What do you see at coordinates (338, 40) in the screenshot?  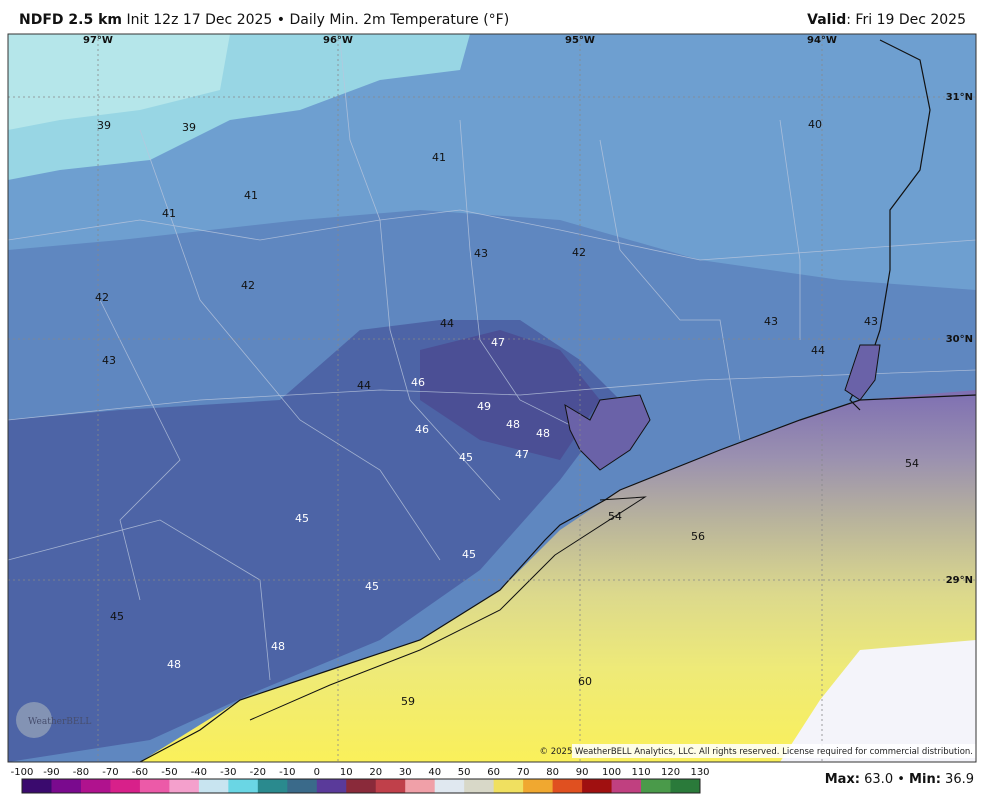 I see `longitude-label: 96°W` at bounding box center [338, 40].